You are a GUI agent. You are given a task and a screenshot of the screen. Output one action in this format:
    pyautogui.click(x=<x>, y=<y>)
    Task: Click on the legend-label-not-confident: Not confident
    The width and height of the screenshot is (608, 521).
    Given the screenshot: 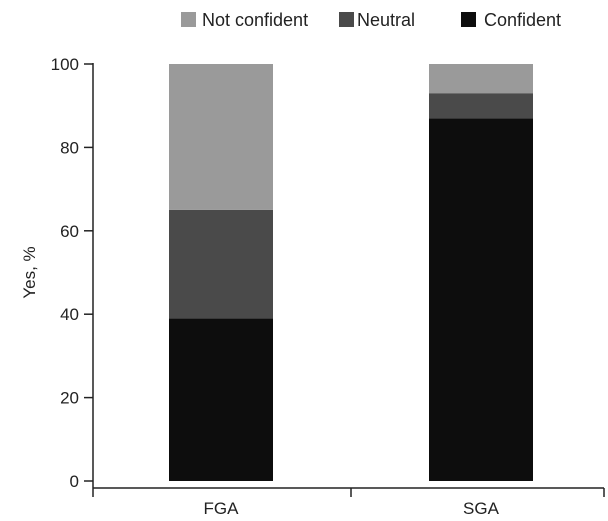 What is the action you would take?
    pyautogui.click(x=255, y=20)
    